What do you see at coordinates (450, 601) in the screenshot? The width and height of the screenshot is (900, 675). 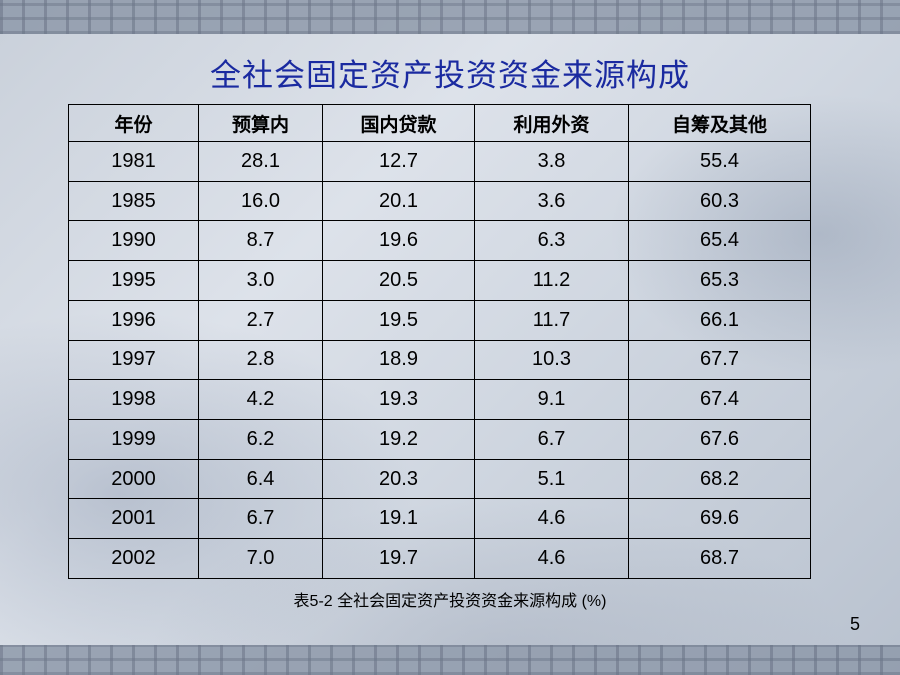 I see `table-caption: 表5-2 全社会固定资产投资资金来源构成 (%)` at bounding box center [450, 601].